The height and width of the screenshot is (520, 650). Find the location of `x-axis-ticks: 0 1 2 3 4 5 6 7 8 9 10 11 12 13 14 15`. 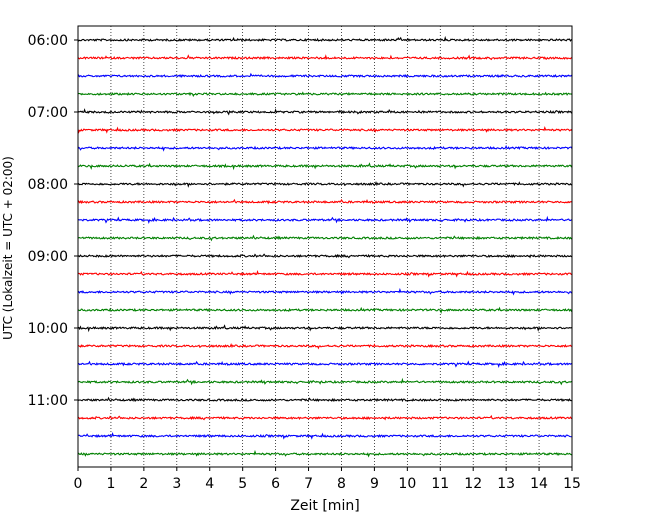

x-axis-ticks: 0 1 2 3 4 5 6 7 8 9 10 11 12 13 14 15 is located at coordinates (327, 479).